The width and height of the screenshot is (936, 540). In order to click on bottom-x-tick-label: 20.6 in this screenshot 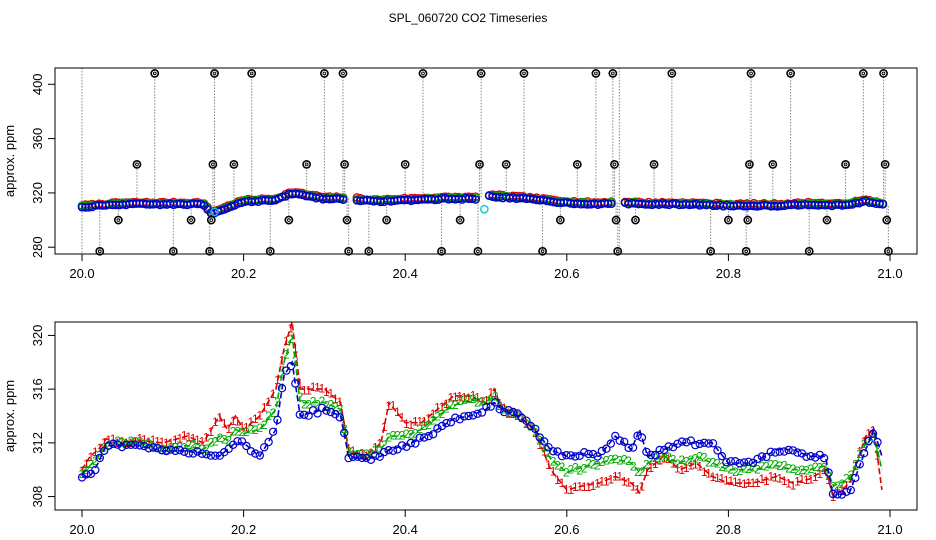, I will do `click(566, 529)`.